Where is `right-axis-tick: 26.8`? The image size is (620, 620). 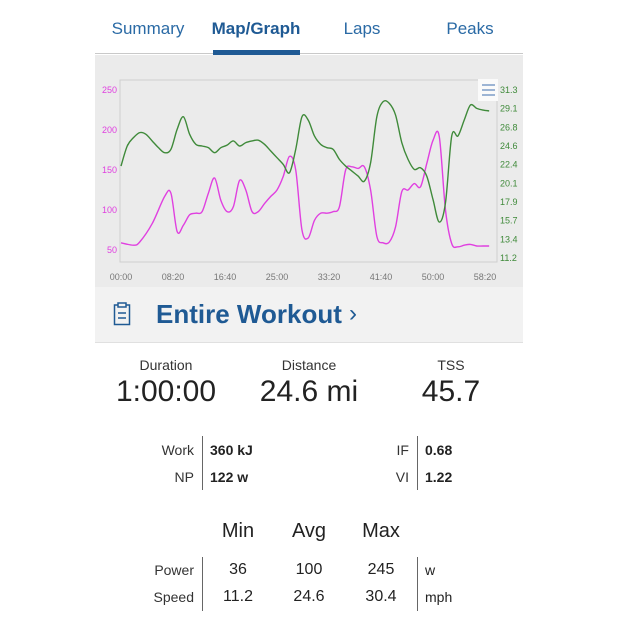
right-axis-tick: 26.8 is located at coordinates (509, 128).